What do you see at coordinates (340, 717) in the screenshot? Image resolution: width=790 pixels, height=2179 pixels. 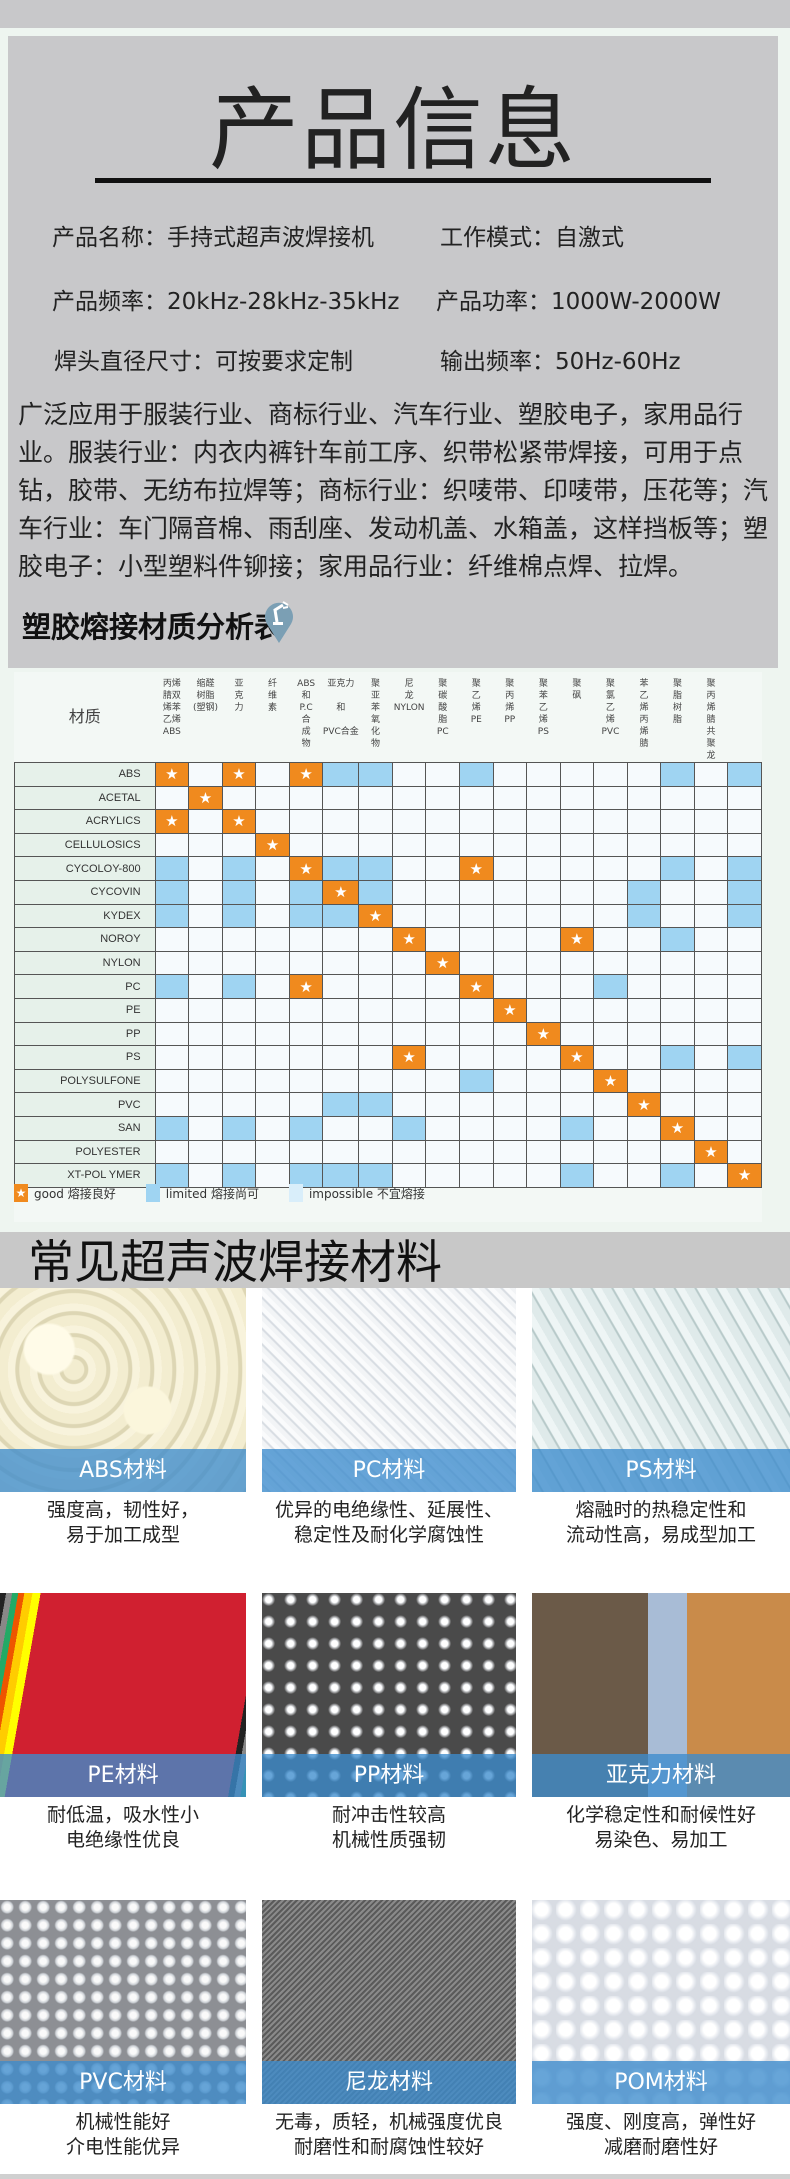 I see `column-header: 亚克力 和 PVC合金` at bounding box center [340, 717].